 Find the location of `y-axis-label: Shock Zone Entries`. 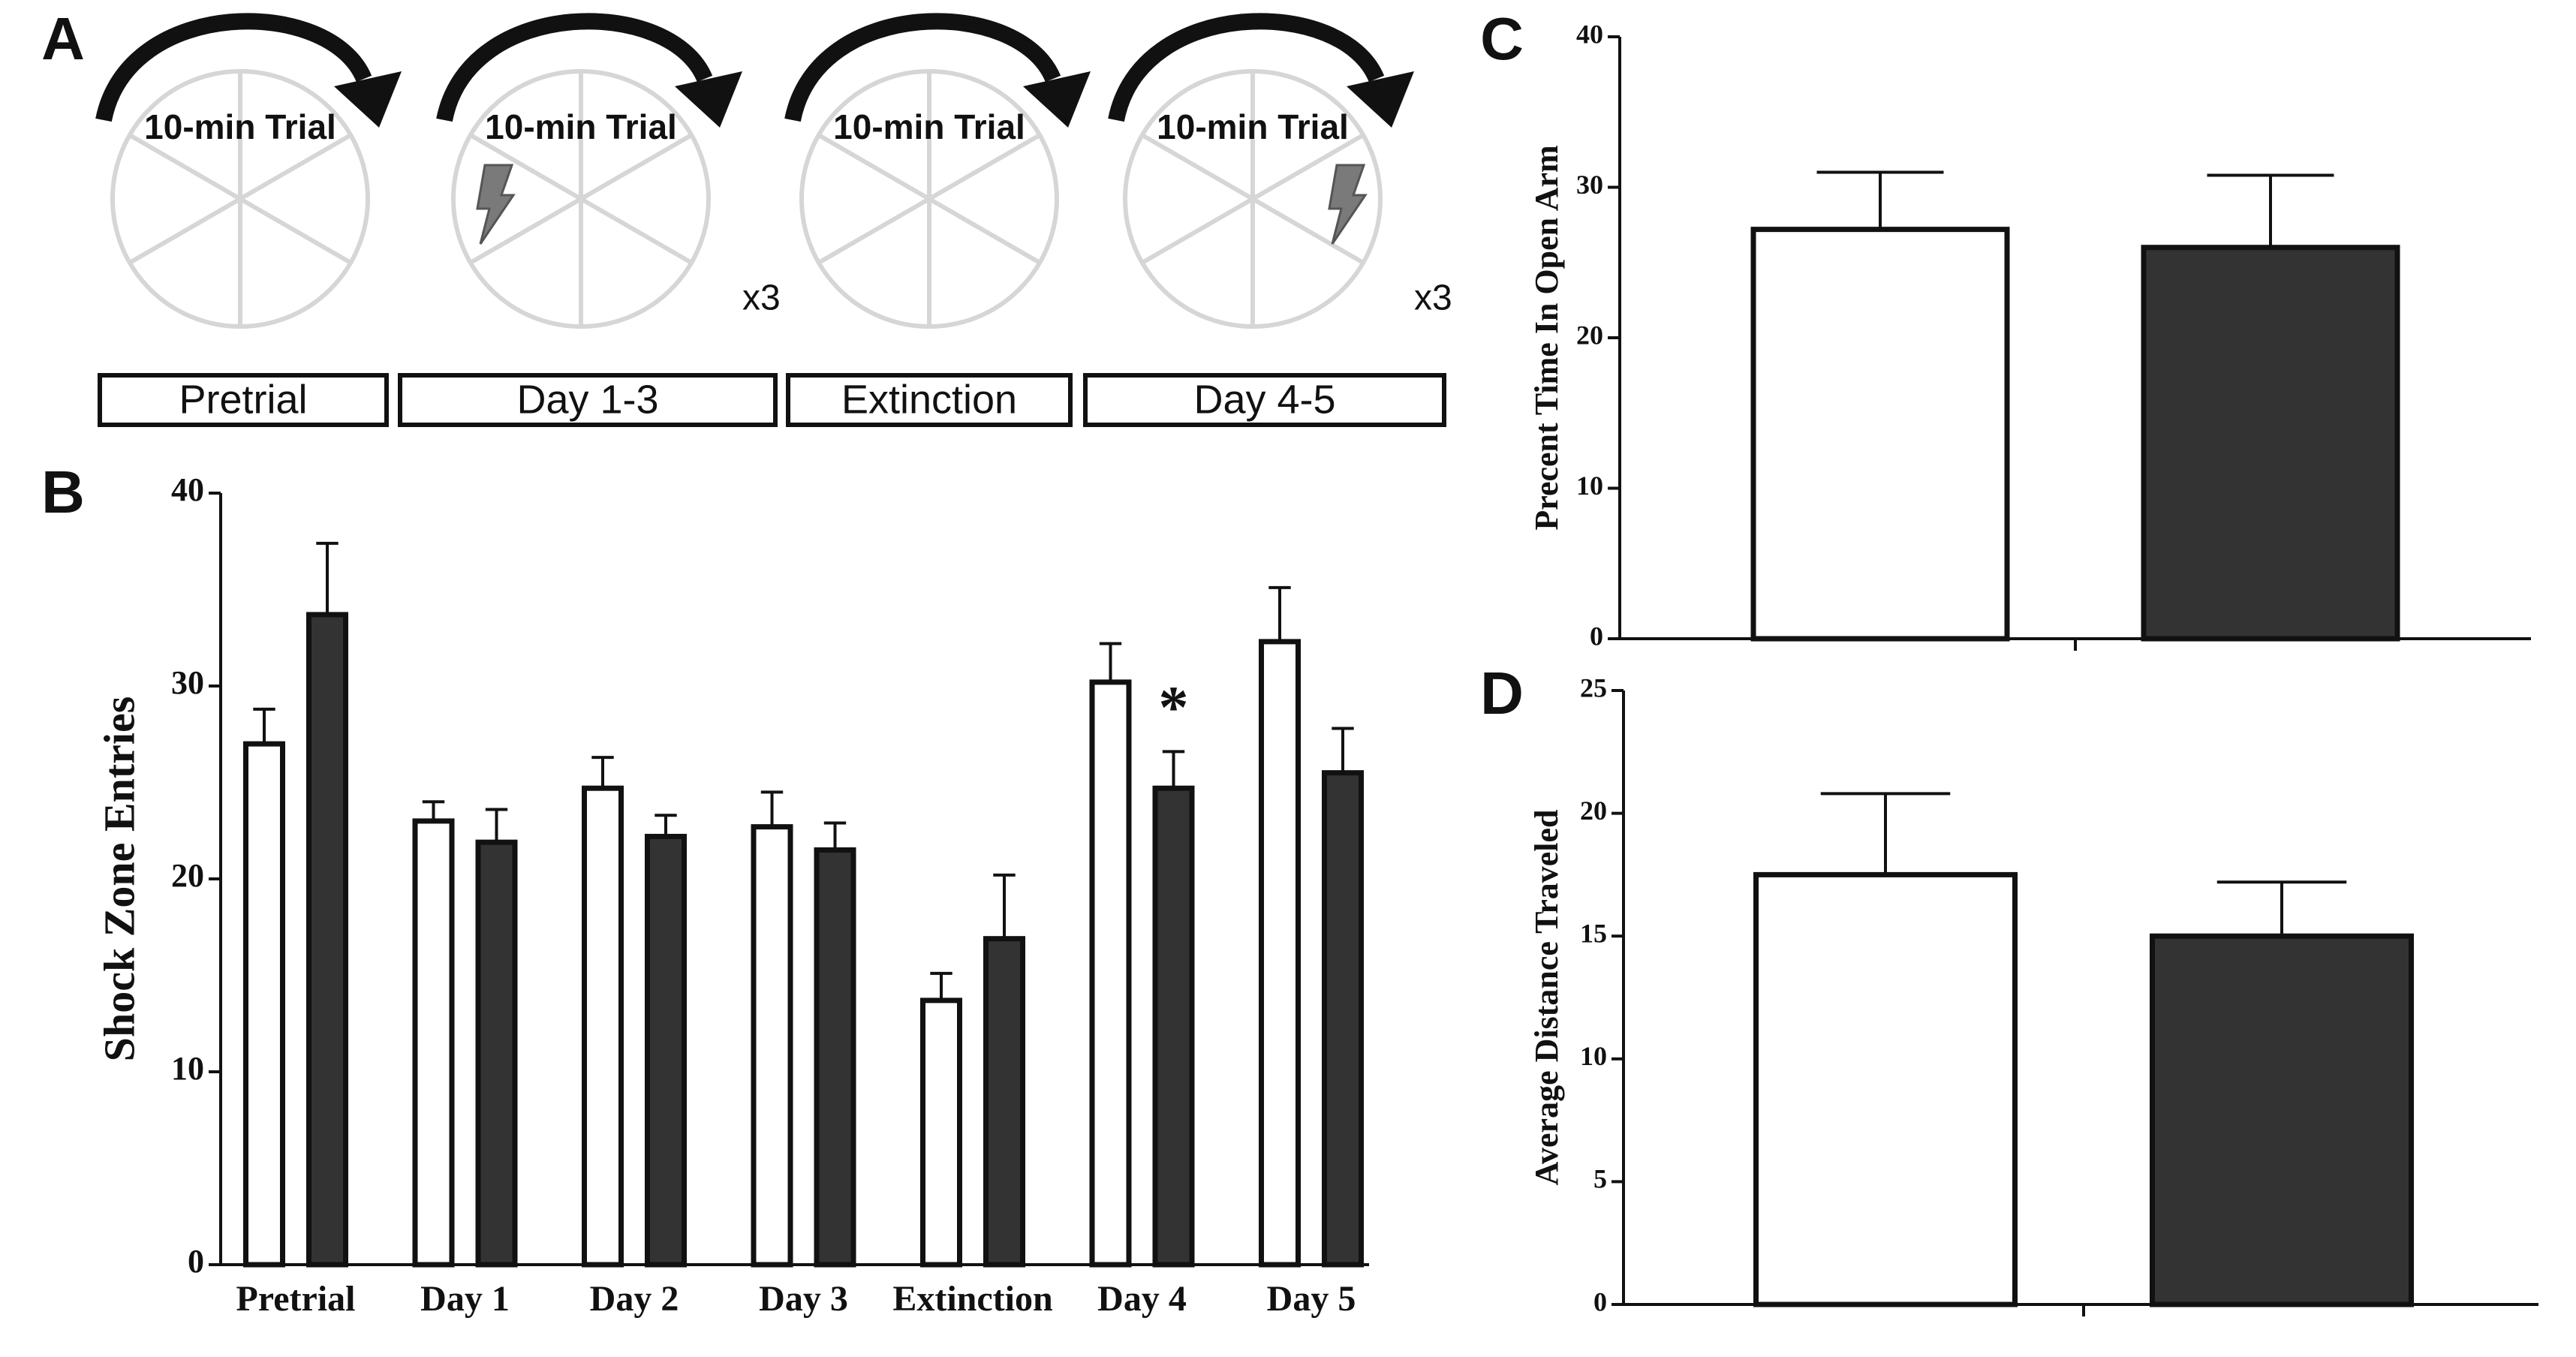

y-axis-label: Shock Zone Entries is located at coordinates (119, 879).